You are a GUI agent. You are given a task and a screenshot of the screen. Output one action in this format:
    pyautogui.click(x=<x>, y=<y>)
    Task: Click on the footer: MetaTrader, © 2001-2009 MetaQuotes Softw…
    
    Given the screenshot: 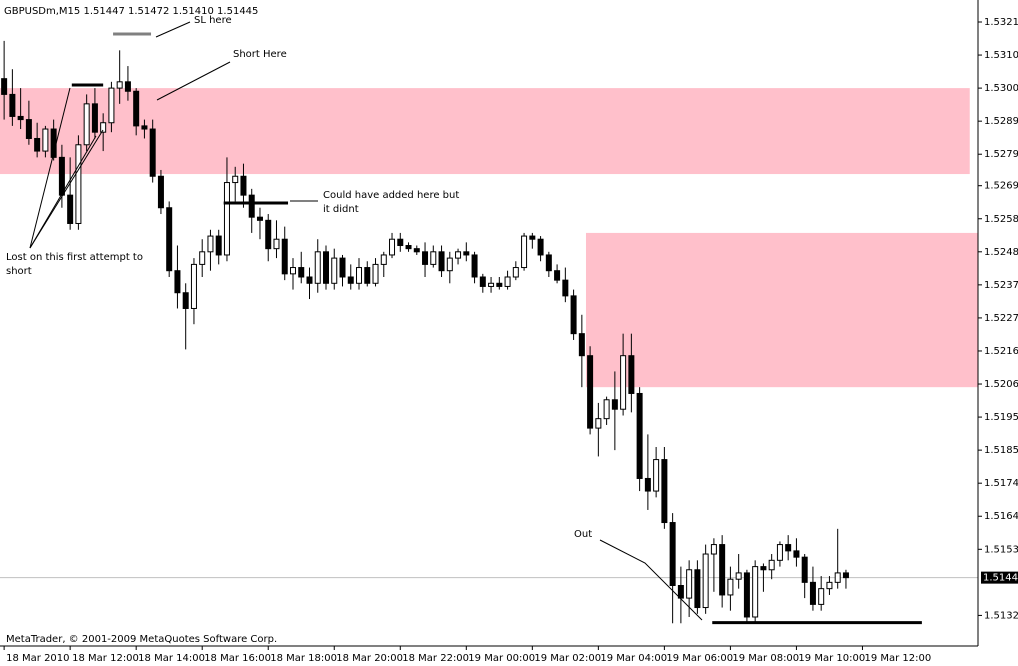 What is the action you would take?
    pyautogui.click(x=141, y=639)
    